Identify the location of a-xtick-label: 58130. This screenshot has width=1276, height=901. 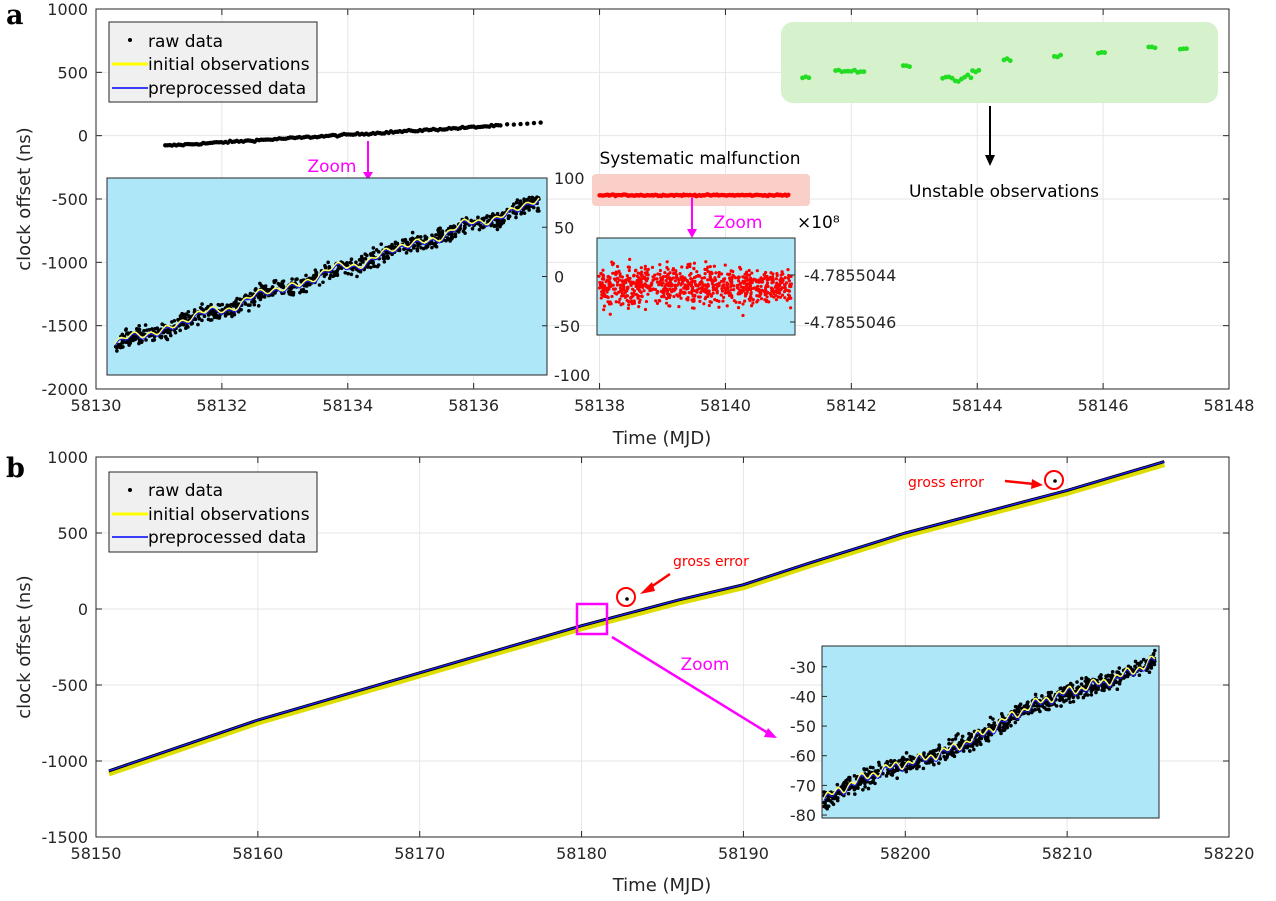
(96, 405).